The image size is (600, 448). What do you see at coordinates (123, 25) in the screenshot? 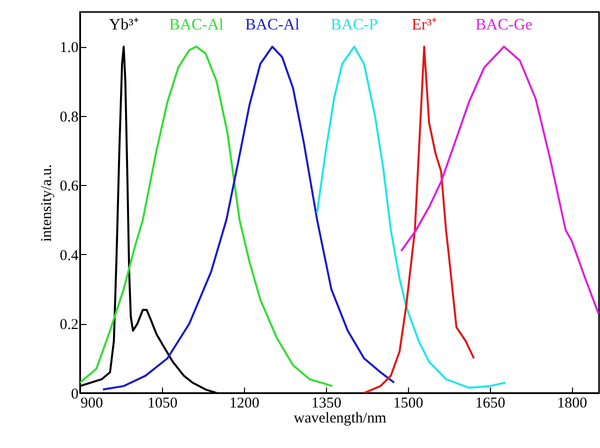
I see `series-label: Yb³⁺` at bounding box center [123, 25].